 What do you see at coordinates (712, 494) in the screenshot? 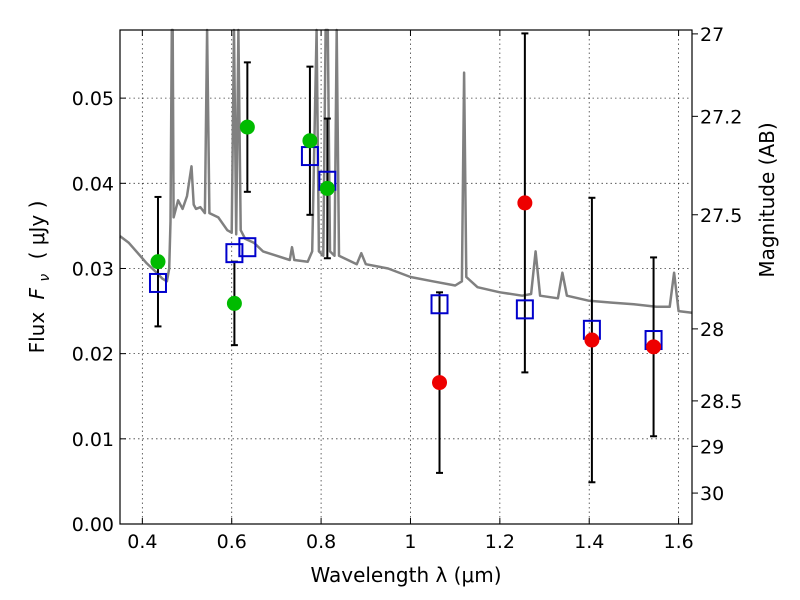
I see `y2-tick-label: 30` at bounding box center [712, 494].